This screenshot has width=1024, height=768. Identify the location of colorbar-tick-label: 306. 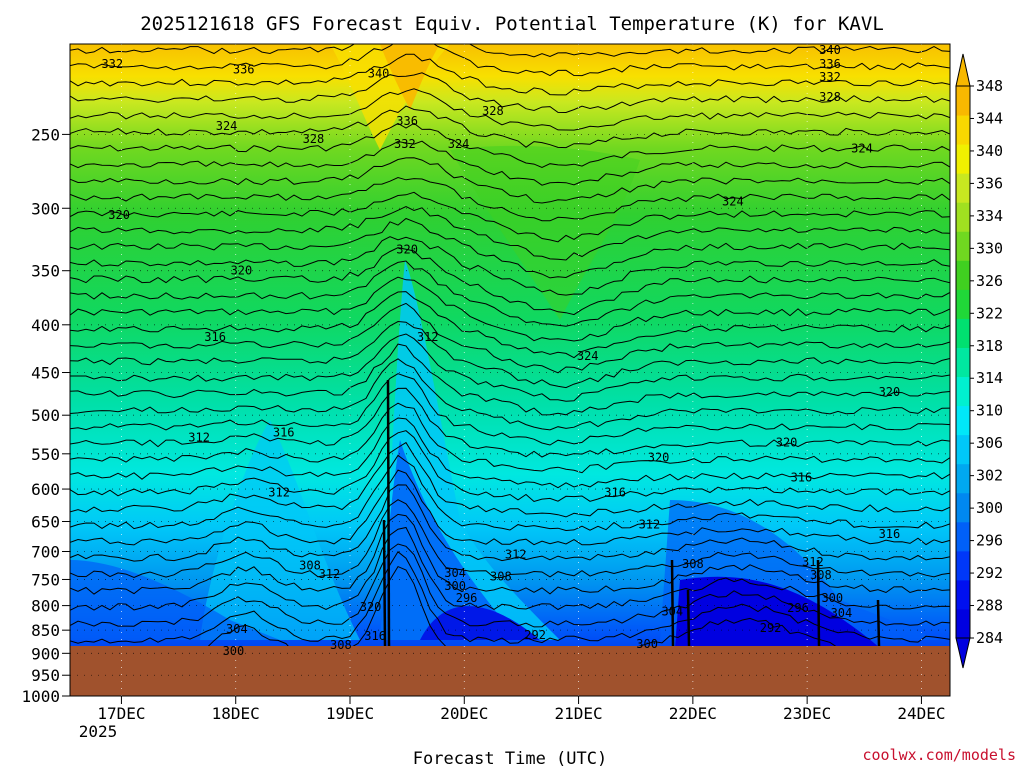
(989, 443).